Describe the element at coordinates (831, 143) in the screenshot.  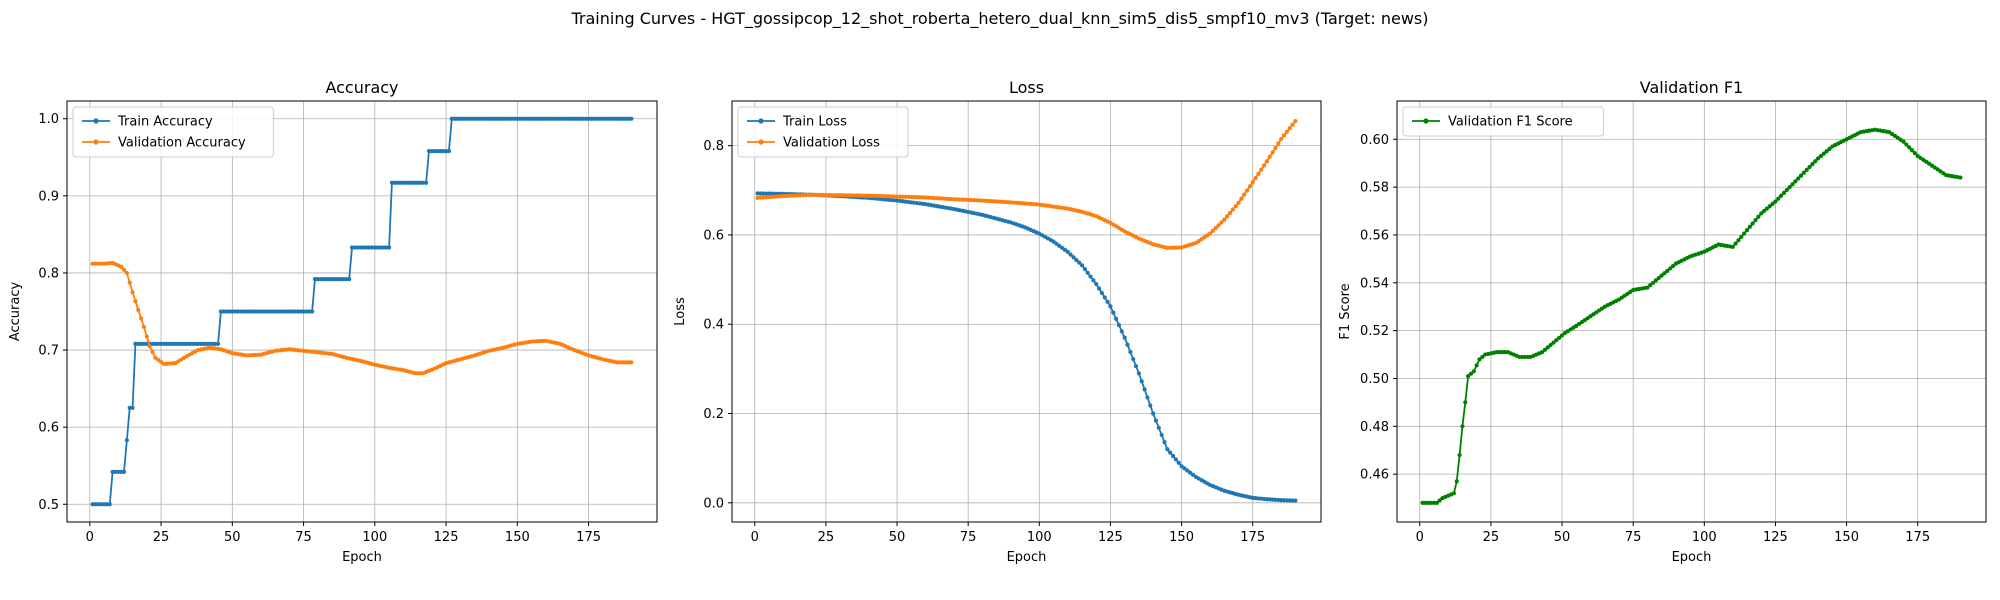
I see `legend-label: Validation Loss` at that location.